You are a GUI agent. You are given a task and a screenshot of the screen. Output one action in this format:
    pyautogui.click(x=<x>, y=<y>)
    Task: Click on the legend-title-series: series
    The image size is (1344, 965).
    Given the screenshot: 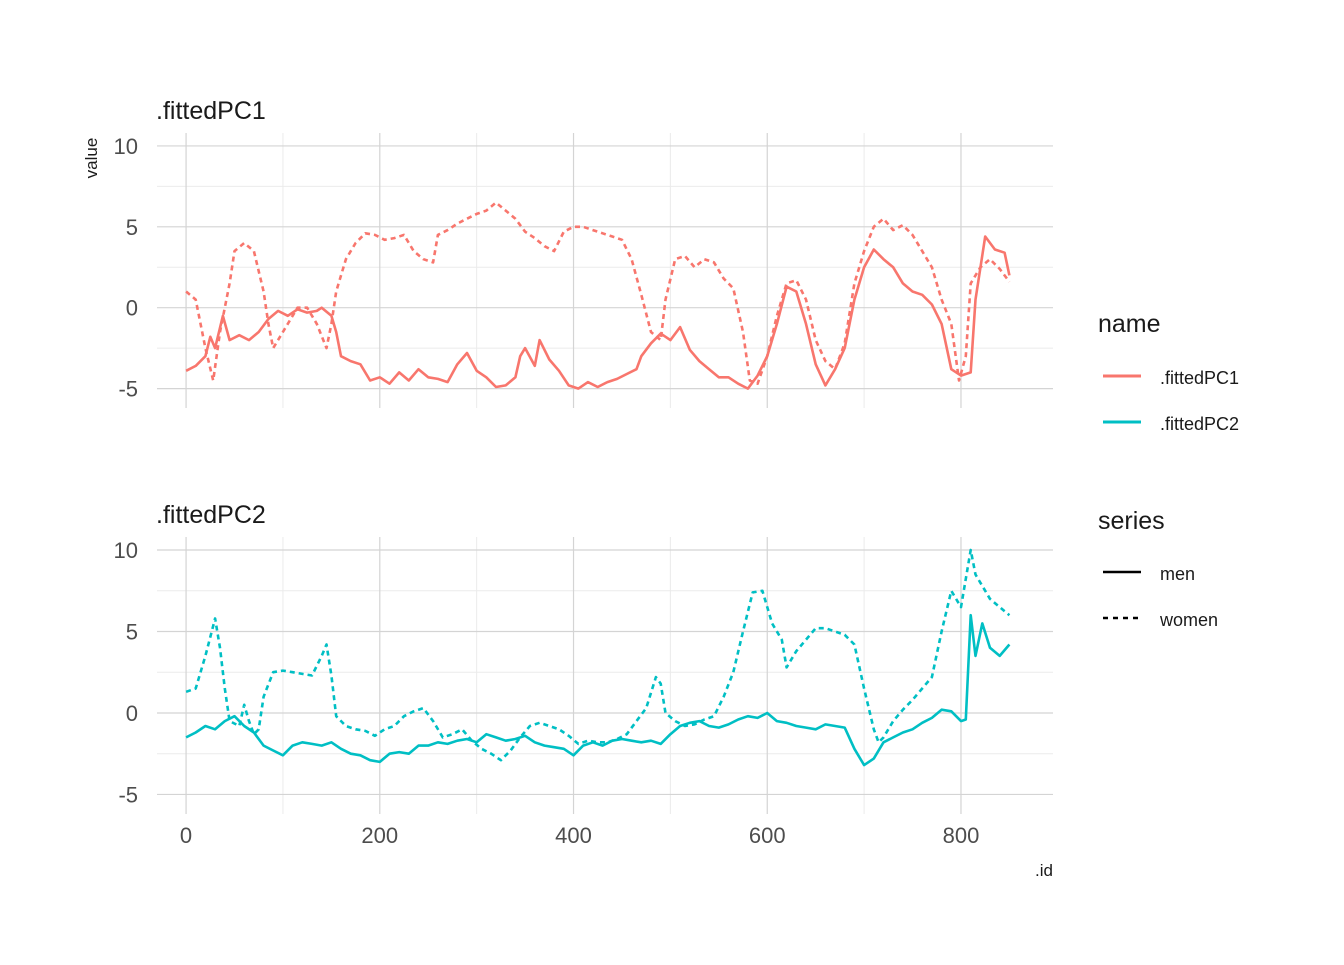 What is the action you would take?
    pyautogui.click(x=1131, y=521)
    